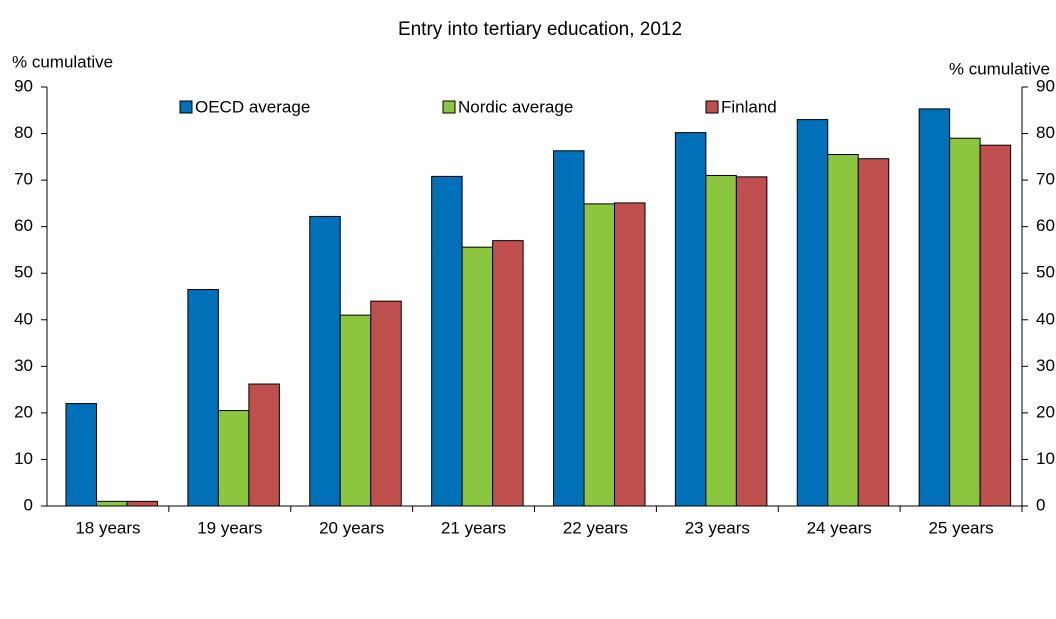  Describe the element at coordinates (107, 527) in the screenshot. I see `x-tick-label: 18 years` at that location.